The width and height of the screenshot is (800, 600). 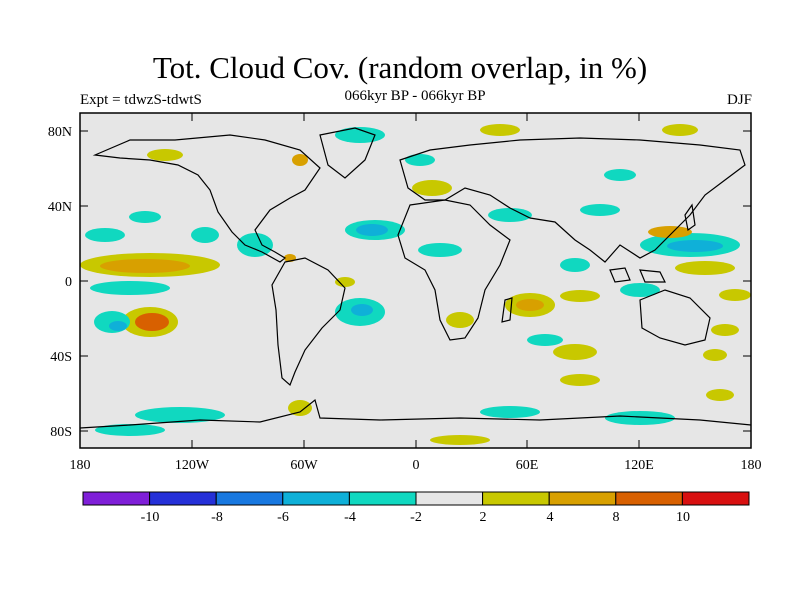 What do you see at coordinates (739, 100) in the screenshot?
I see `season-label: DJF` at bounding box center [739, 100].